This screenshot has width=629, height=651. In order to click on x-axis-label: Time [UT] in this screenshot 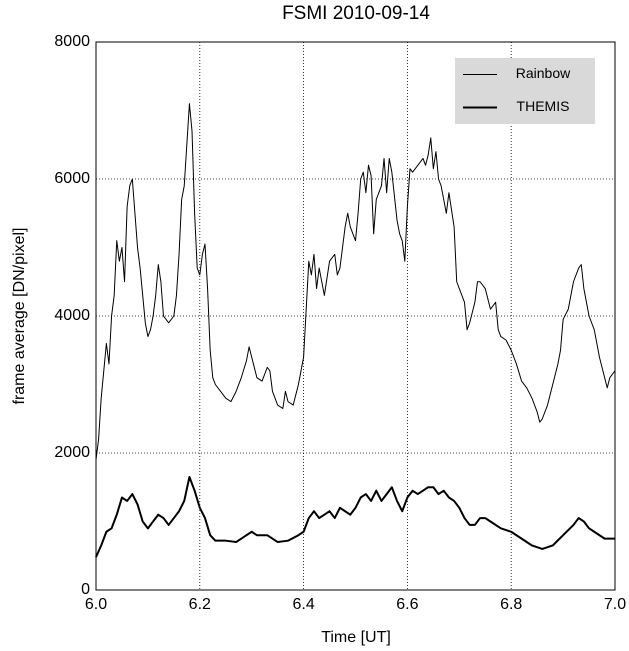, I will do `click(356, 637)`.